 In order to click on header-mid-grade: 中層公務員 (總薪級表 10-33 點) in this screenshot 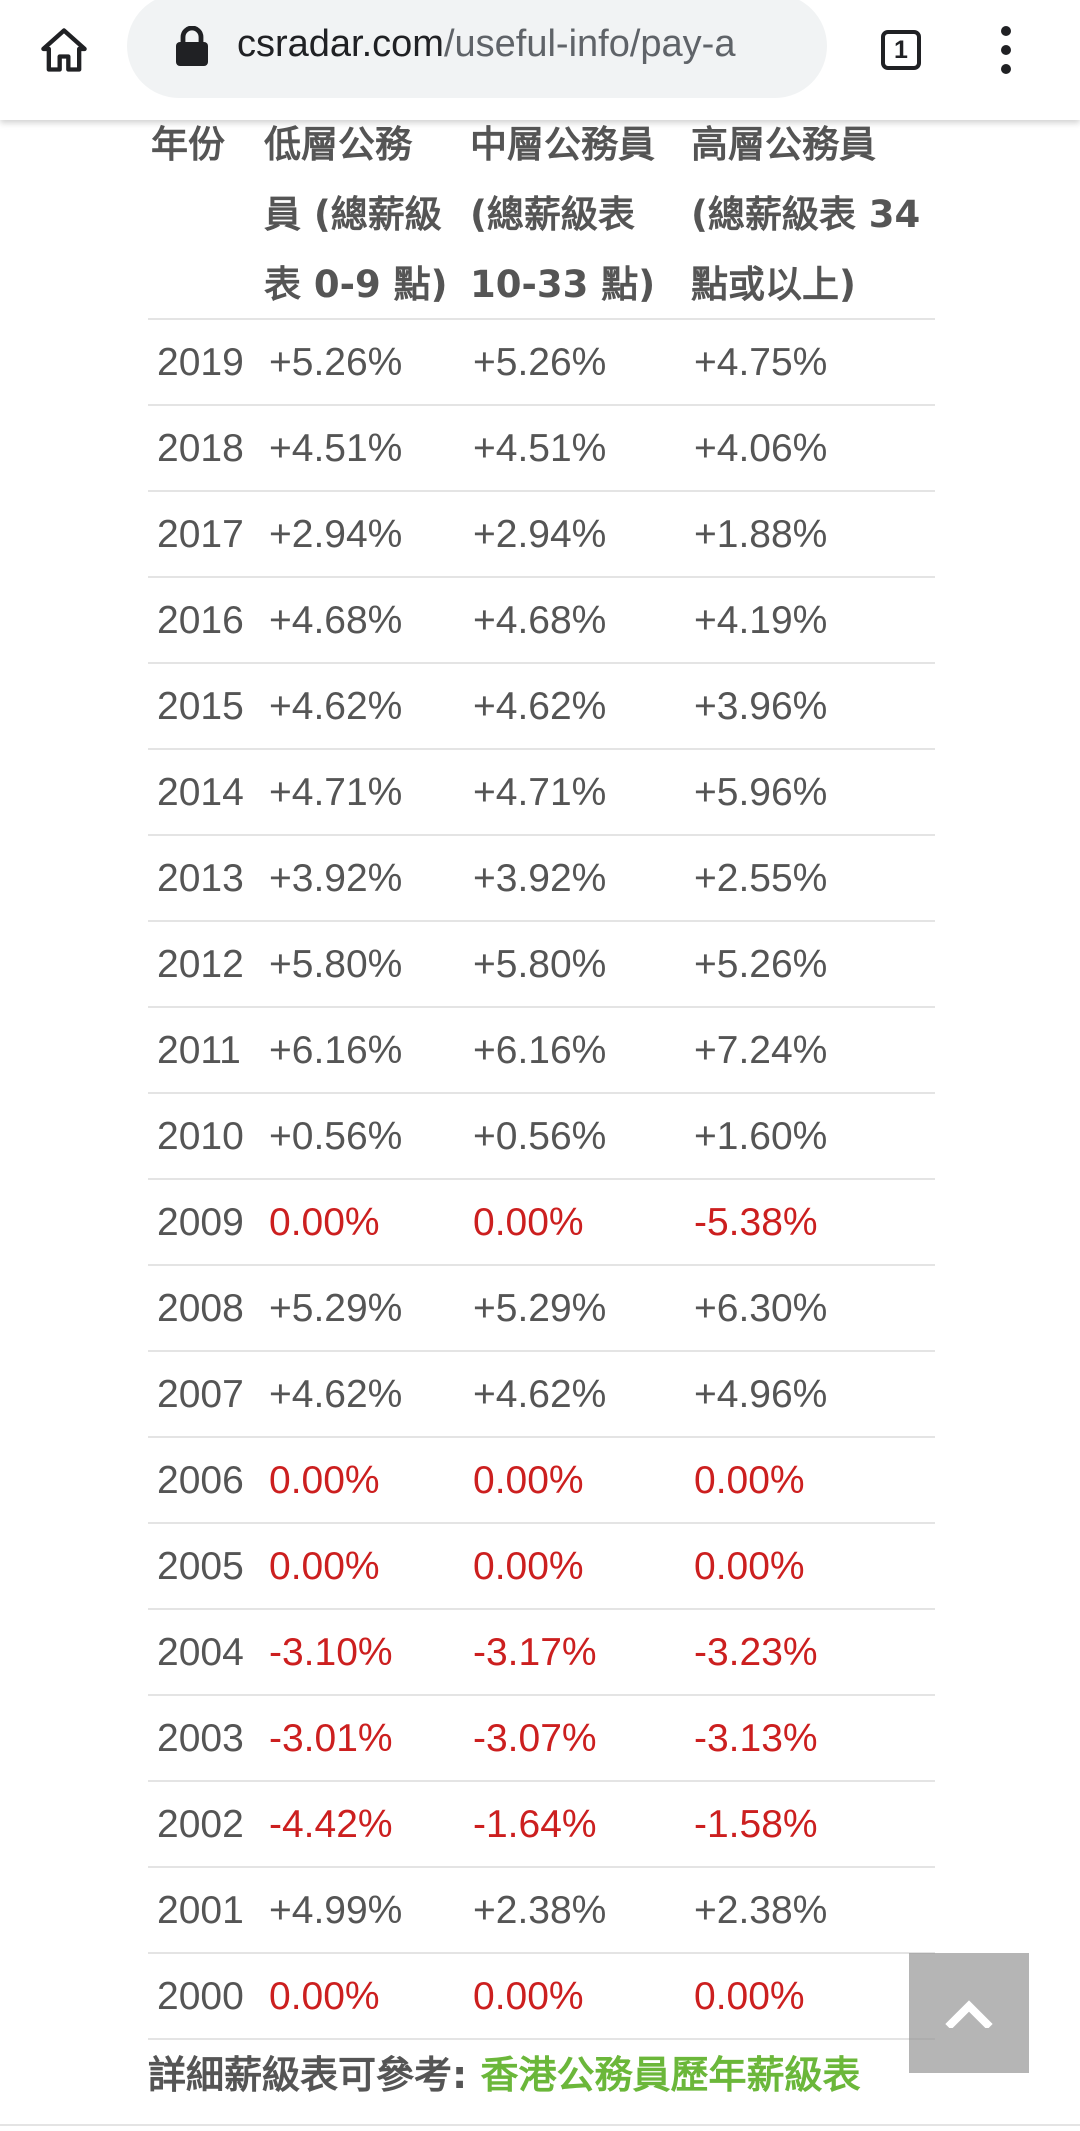, I will do `click(577, 215)`.